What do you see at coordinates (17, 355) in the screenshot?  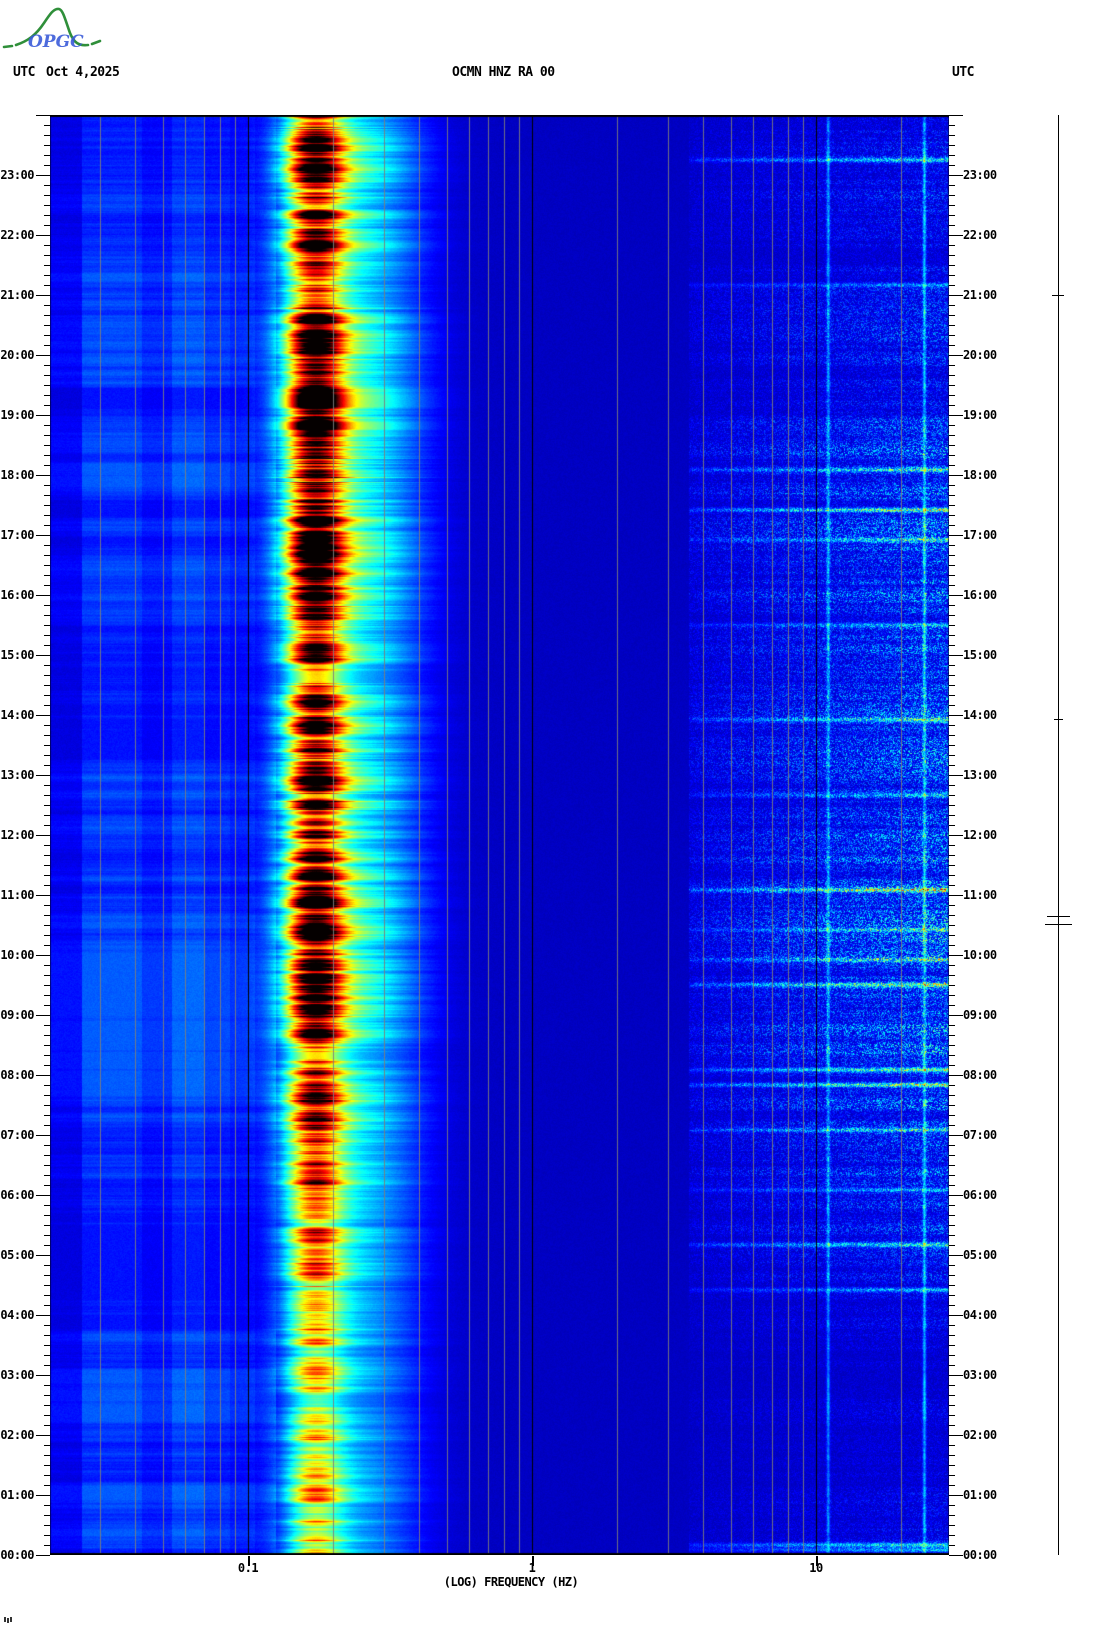 I see `time-label-left: 20:00` at bounding box center [17, 355].